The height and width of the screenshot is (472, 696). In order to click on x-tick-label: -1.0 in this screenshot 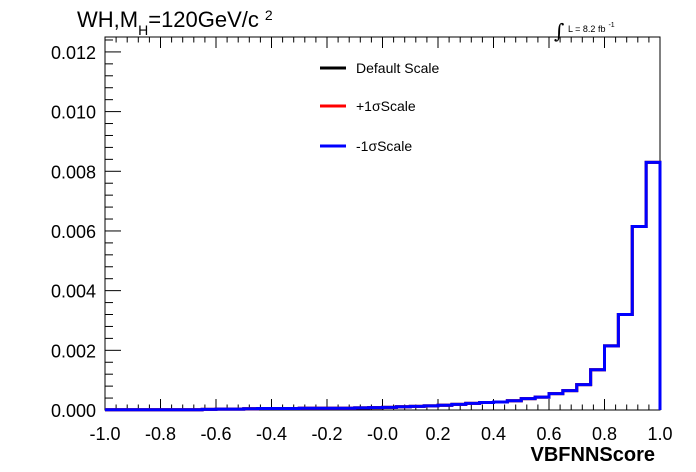, I will do `click(104, 434)`.